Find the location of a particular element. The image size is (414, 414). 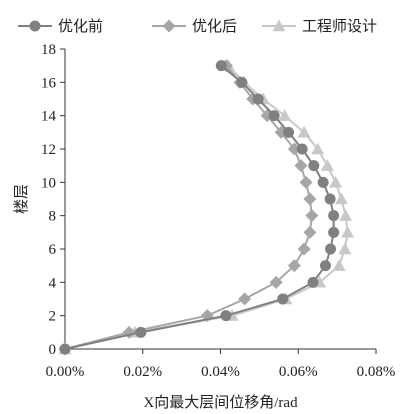

y-tick-label: 16 is located at coordinates (49, 83).